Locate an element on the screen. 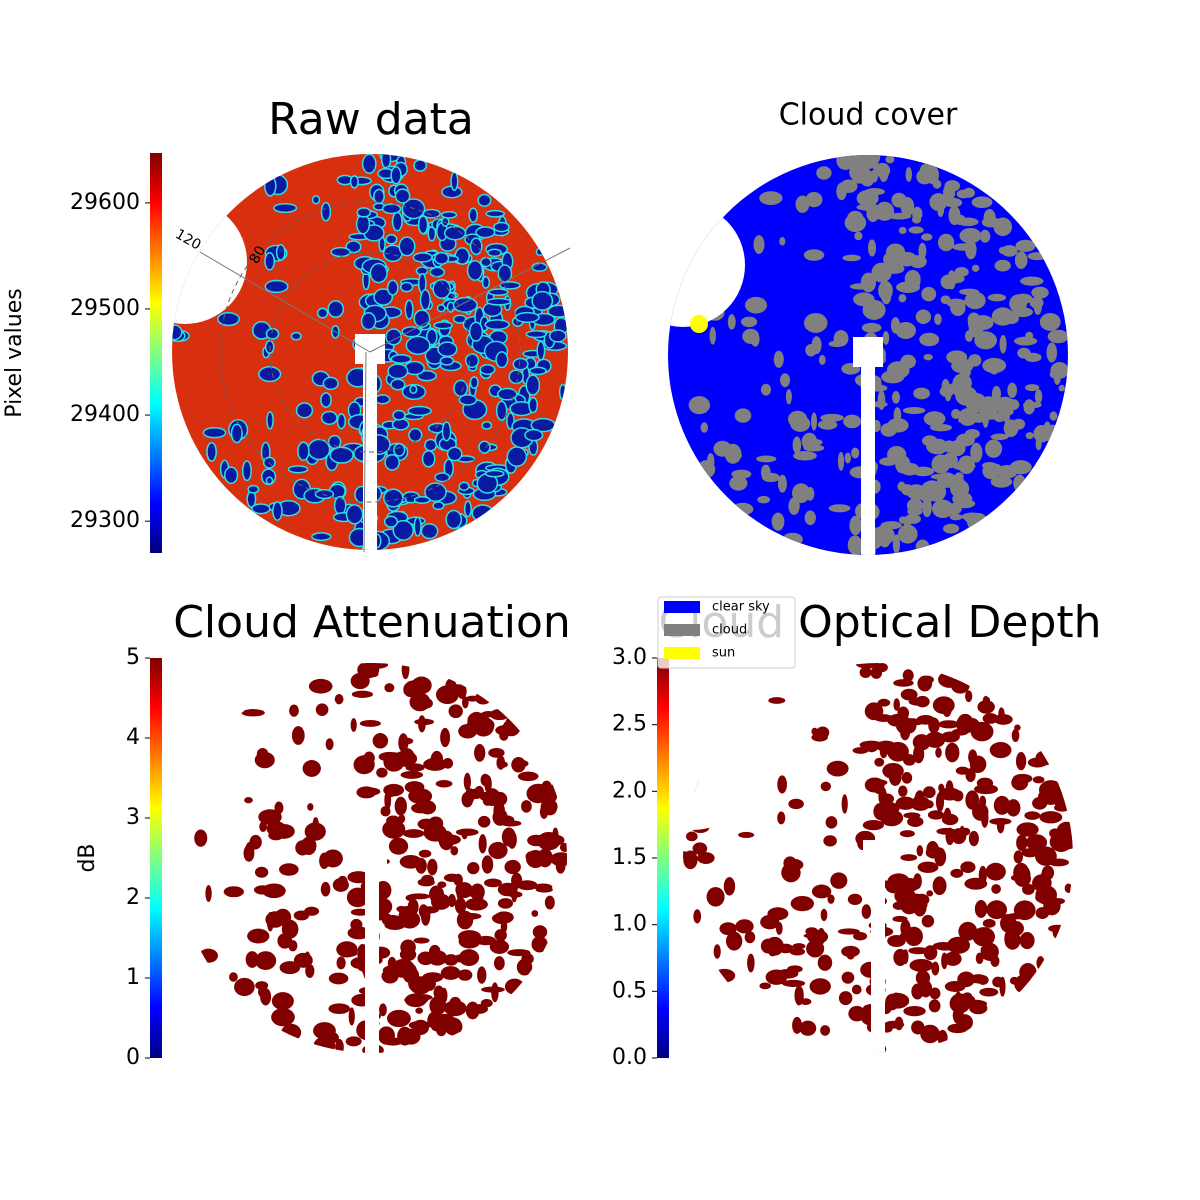 The height and width of the screenshot is (1200, 1200). tick-label: 4 is located at coordinates (133, 737).